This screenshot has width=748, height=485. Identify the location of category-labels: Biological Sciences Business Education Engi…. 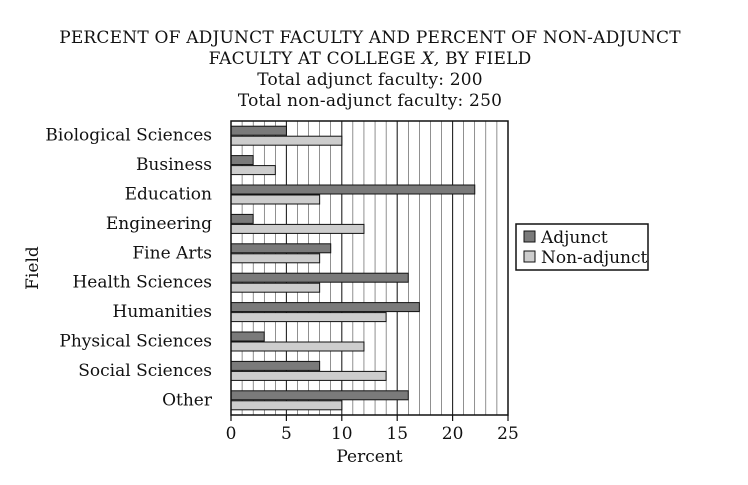
(128, 268).